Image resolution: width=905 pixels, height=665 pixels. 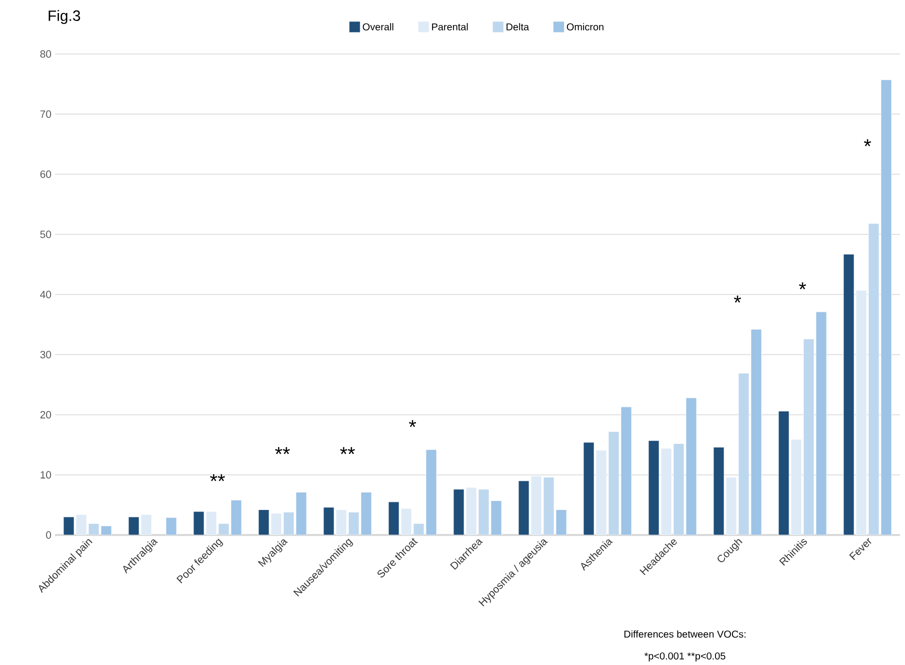 I want to click on text: Differences between VOCs:, so click(x=685, y=634).